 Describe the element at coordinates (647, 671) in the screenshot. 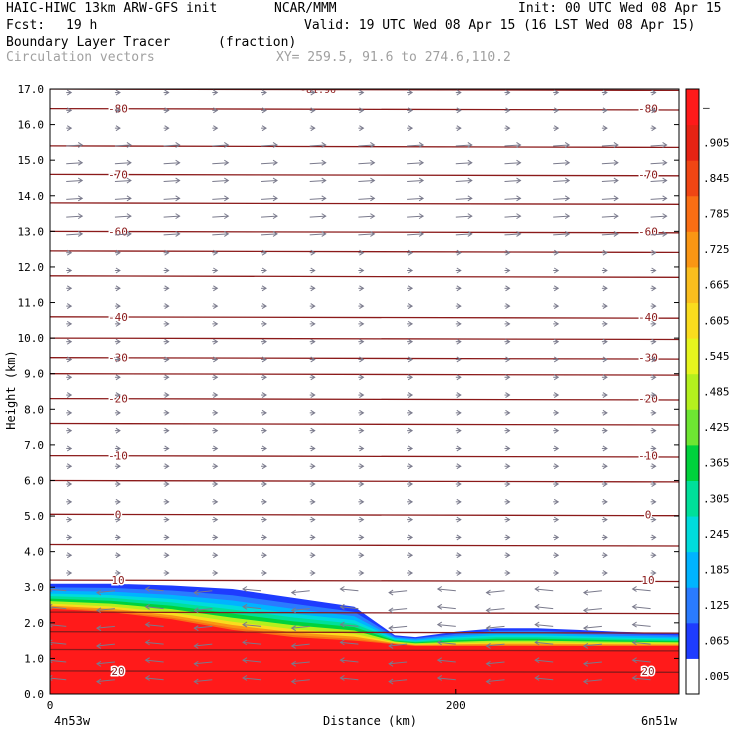

I see `contour-label: 20` at that location.